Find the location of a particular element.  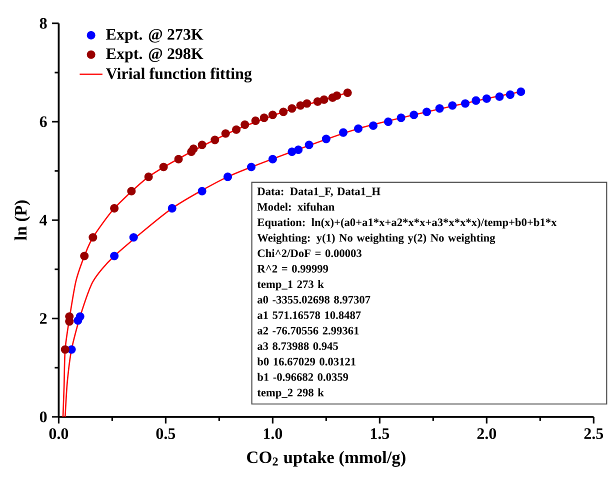

annotation: b1 -0.96682 0.0359 is located at coordinates (302, 376).